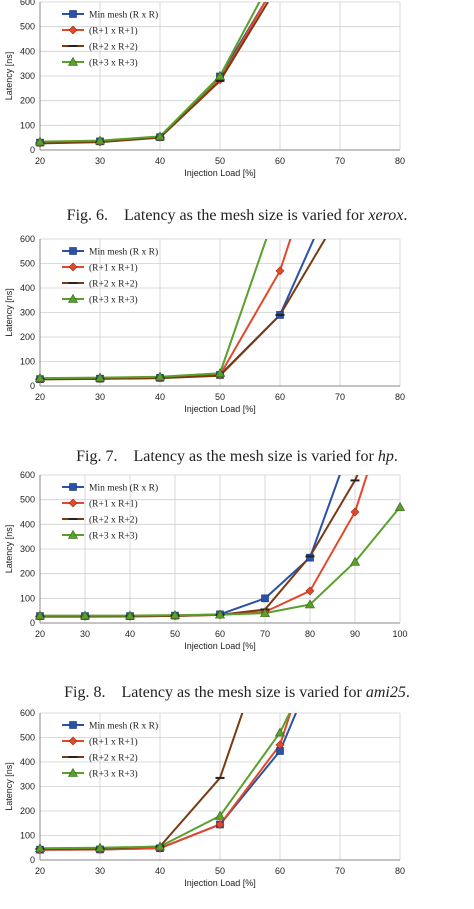 The width and height of the screenshot is (474, 909). Describe the element at coordinates (87, 215) in the screenshot. I see `caption-fig6-prefix: Fig. 6.` at that location.